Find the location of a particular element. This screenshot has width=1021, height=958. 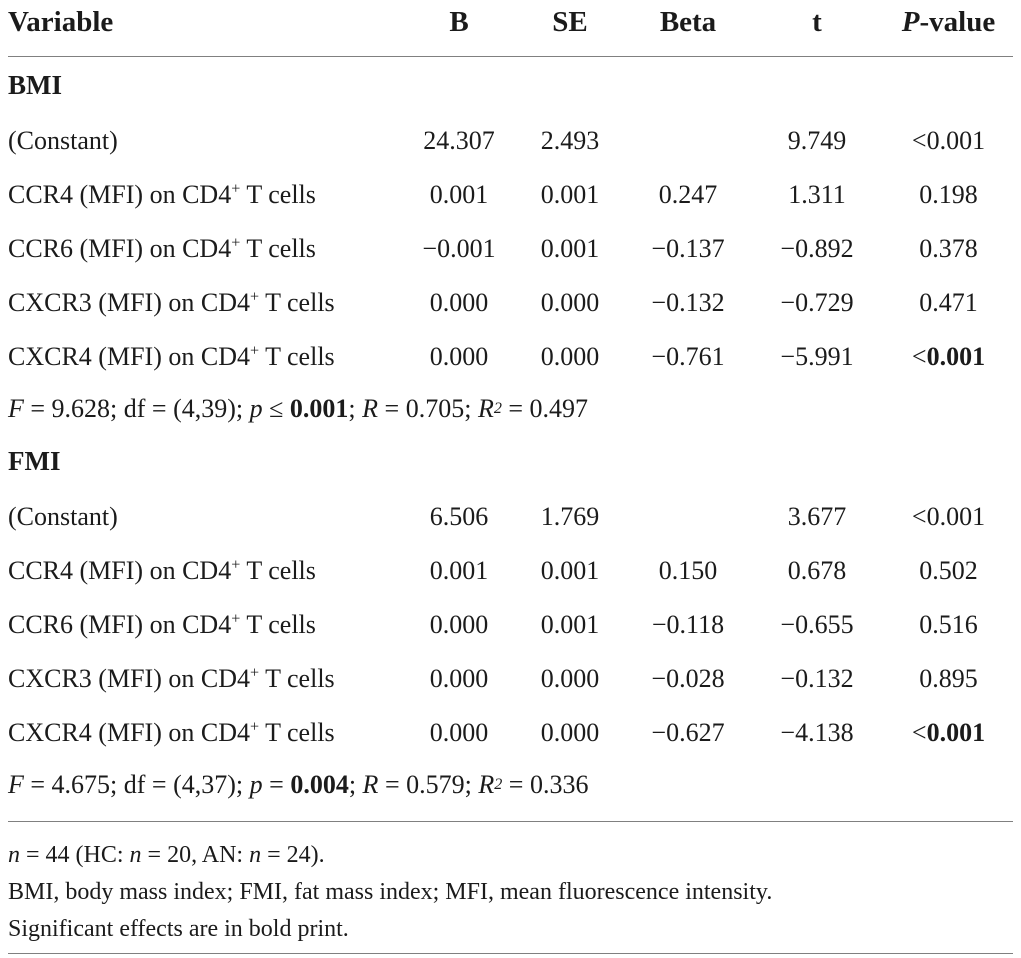

cell-pvalue: 0.378 is located at coordinates (948, 249).